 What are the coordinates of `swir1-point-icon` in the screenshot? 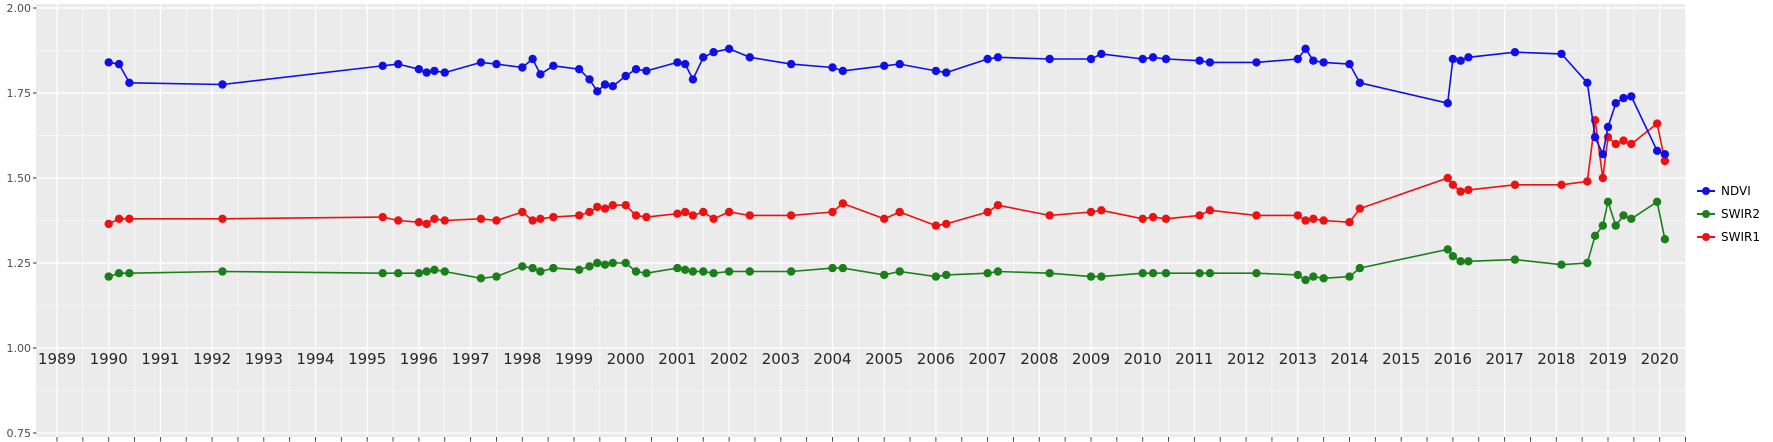 It's located at (1706, 237).